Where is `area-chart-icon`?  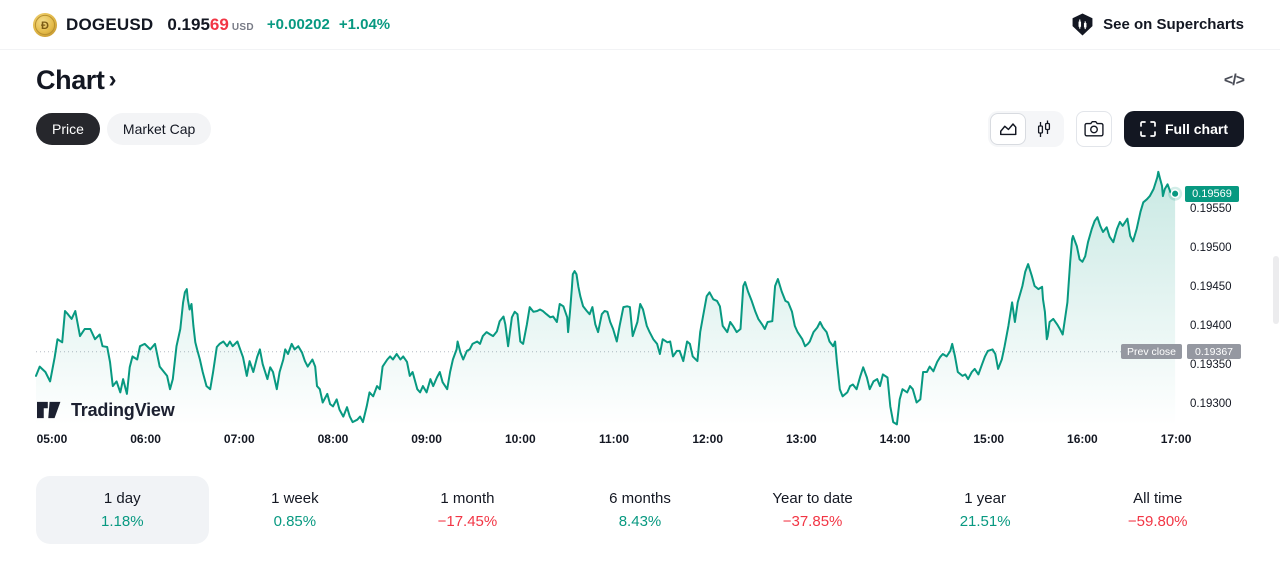 area-chart-icon is located at coordinates (1008, 129).